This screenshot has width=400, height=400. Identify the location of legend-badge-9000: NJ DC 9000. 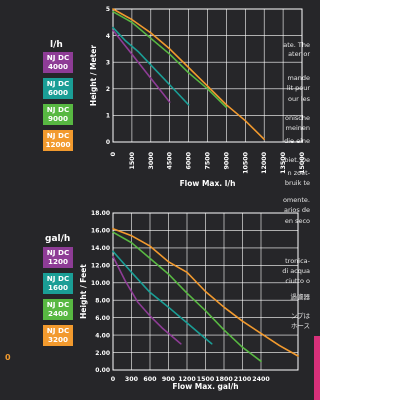
(58, 114).